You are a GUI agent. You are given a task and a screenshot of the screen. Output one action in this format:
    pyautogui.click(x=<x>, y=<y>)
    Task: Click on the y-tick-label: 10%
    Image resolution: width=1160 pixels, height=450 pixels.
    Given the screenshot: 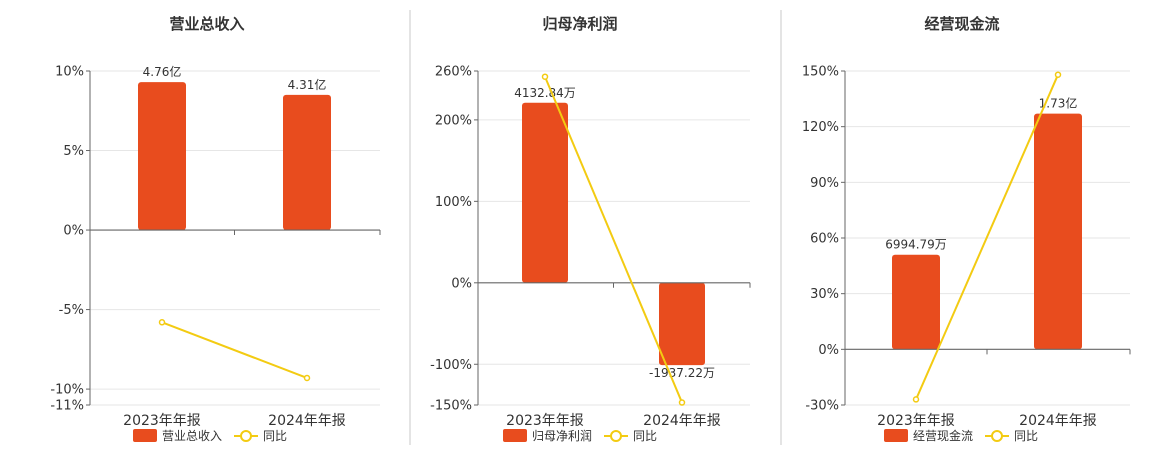 What is the action you would take?
    pyautogui.click(x=69, y=72)
    